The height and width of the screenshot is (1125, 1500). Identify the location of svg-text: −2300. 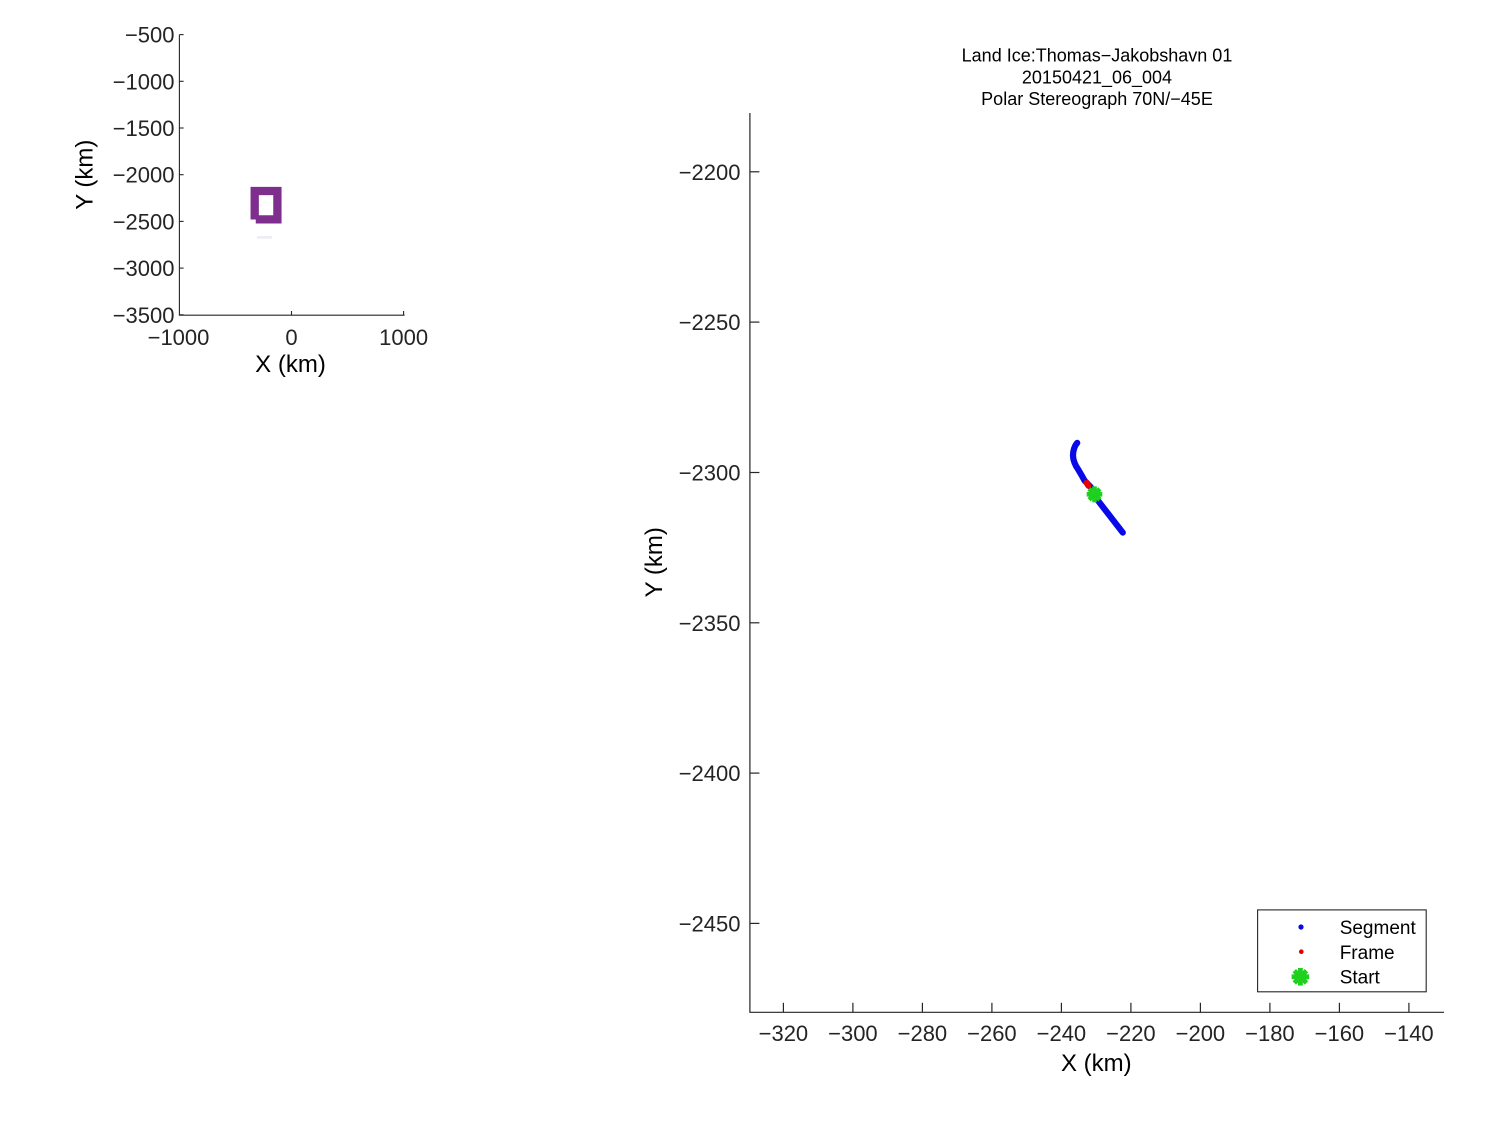
(710, 473).